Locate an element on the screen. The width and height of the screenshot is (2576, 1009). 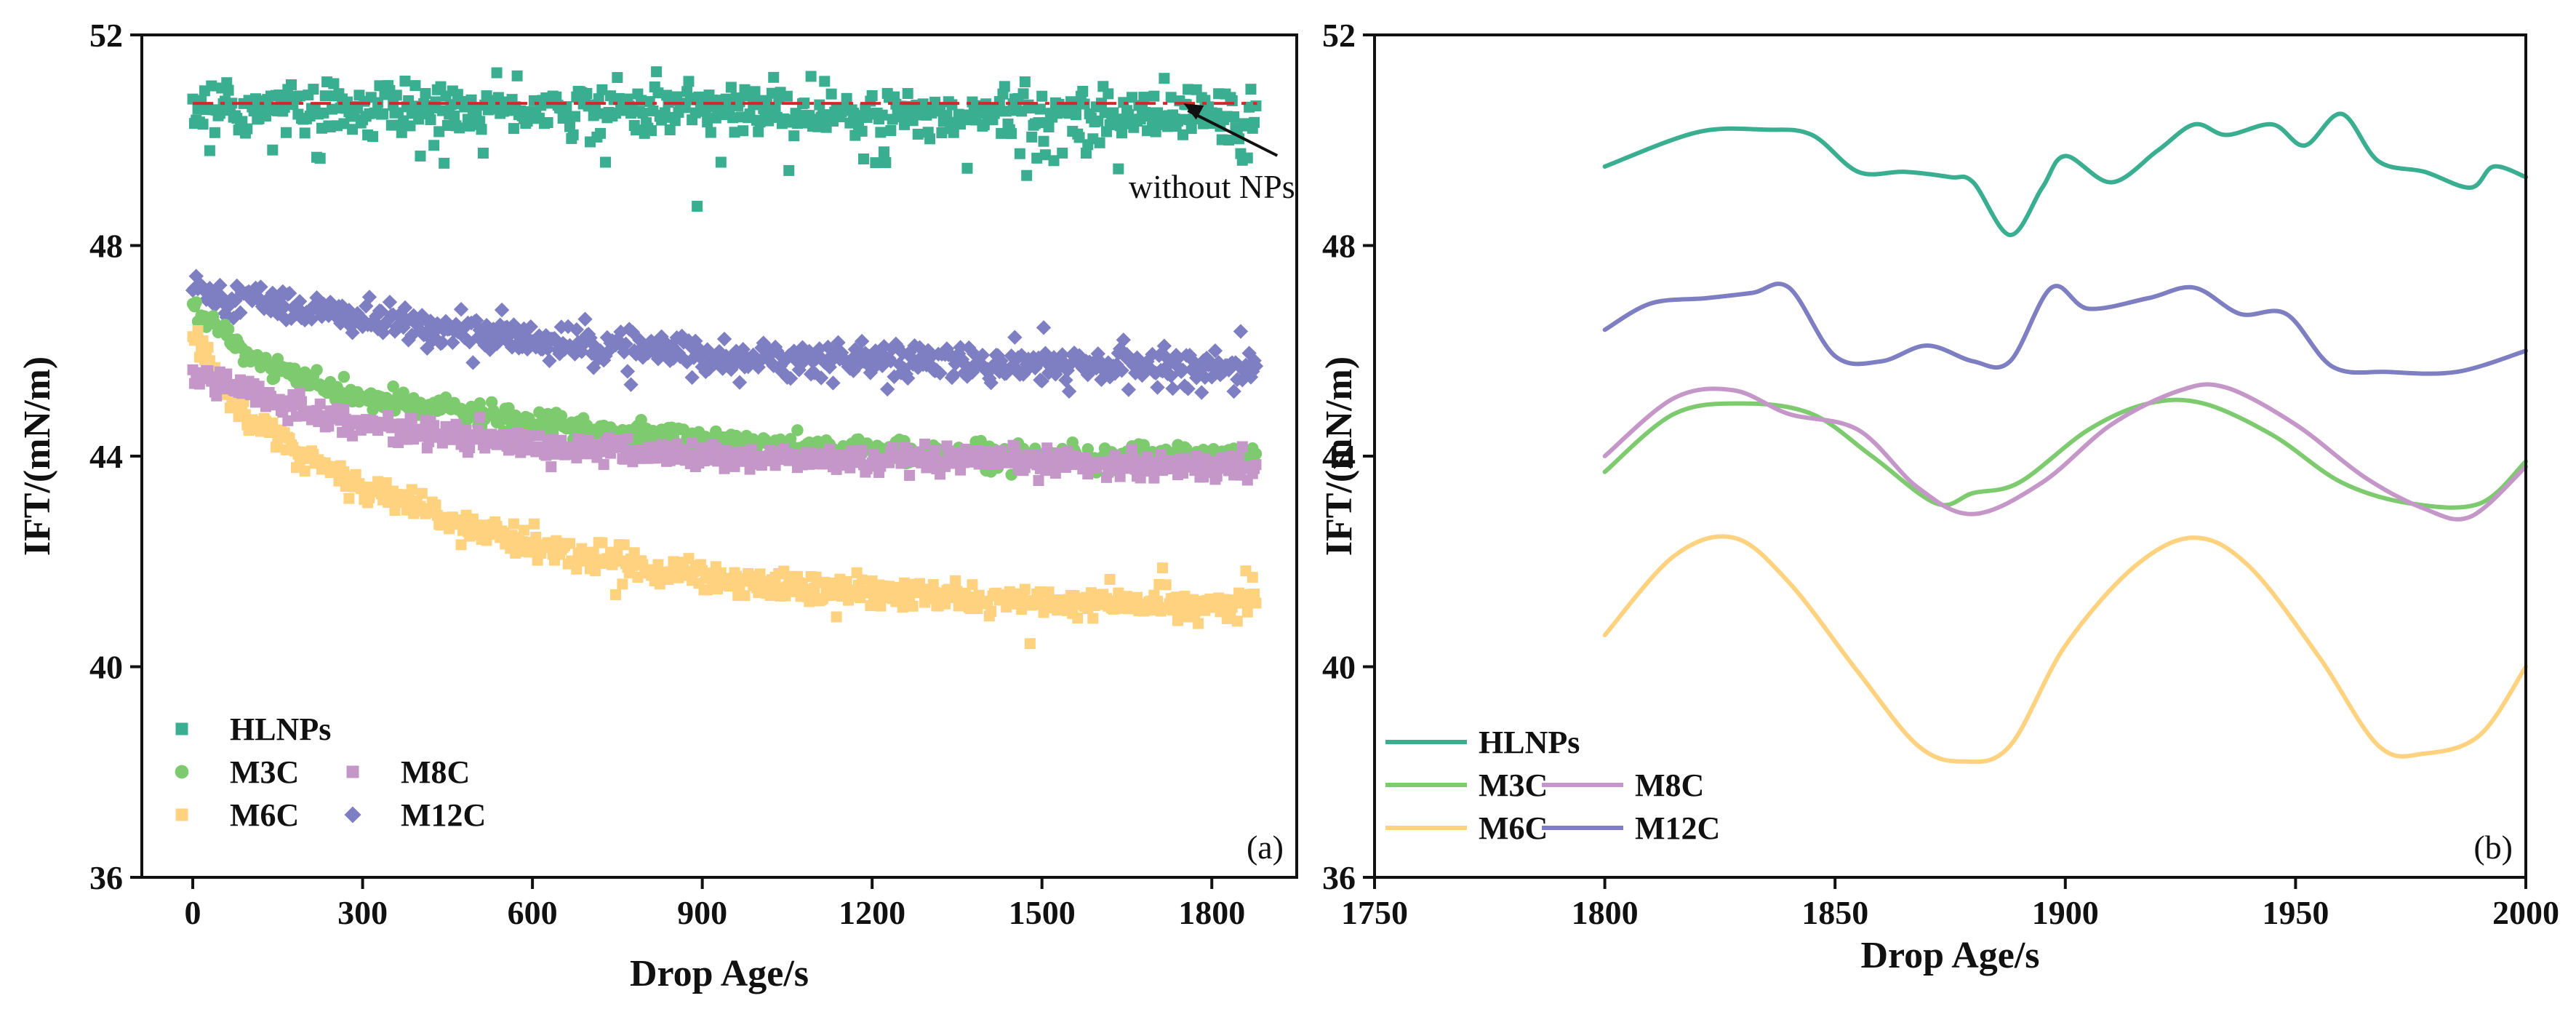
legend-item-m3c: M3C is located at coordinates (1466, 785).